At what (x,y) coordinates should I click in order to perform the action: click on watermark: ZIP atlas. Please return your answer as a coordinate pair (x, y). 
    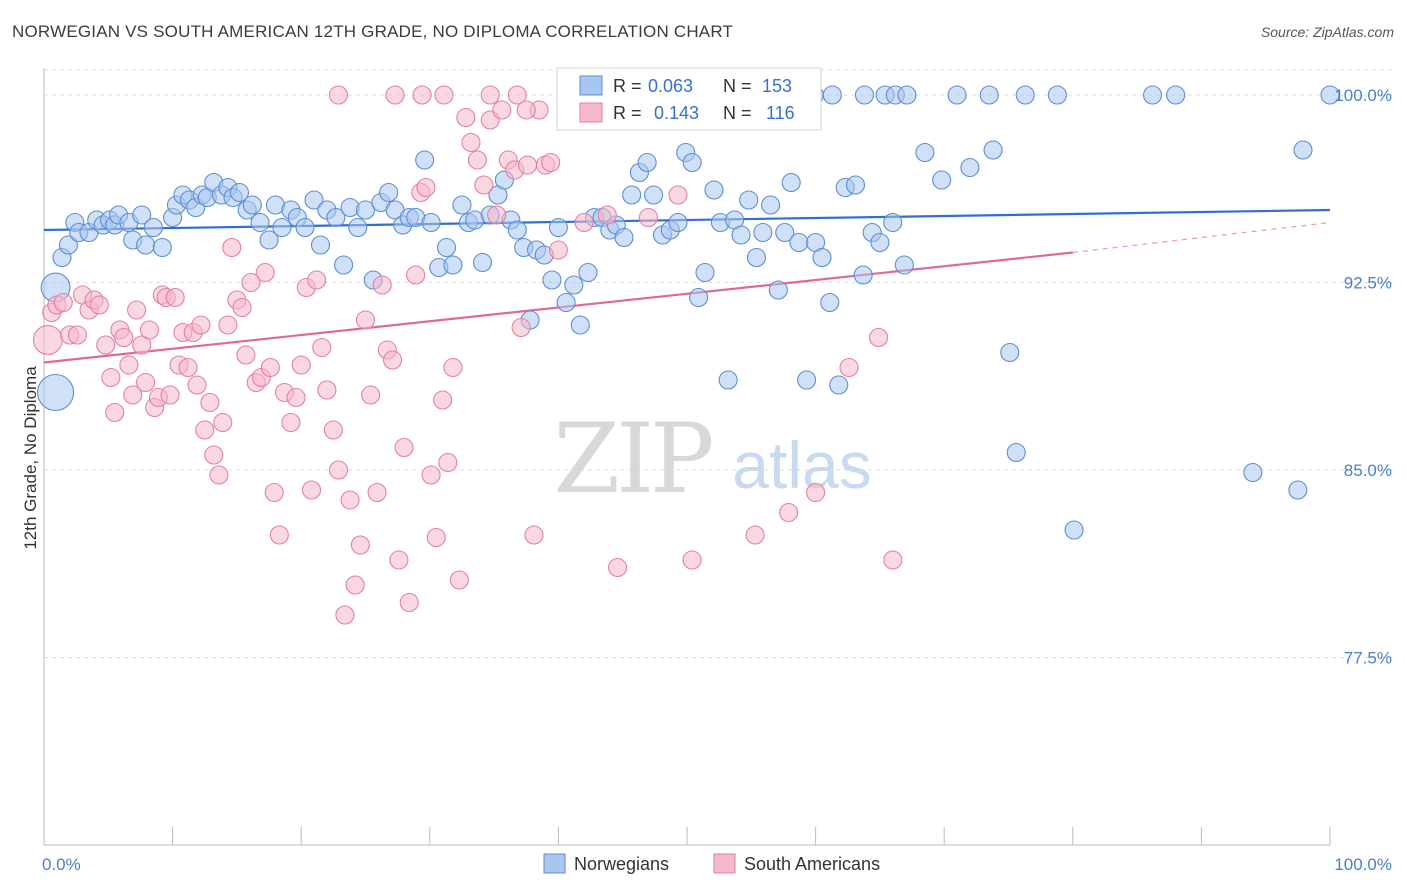
    Looking at the image, I should click on (712, 459).